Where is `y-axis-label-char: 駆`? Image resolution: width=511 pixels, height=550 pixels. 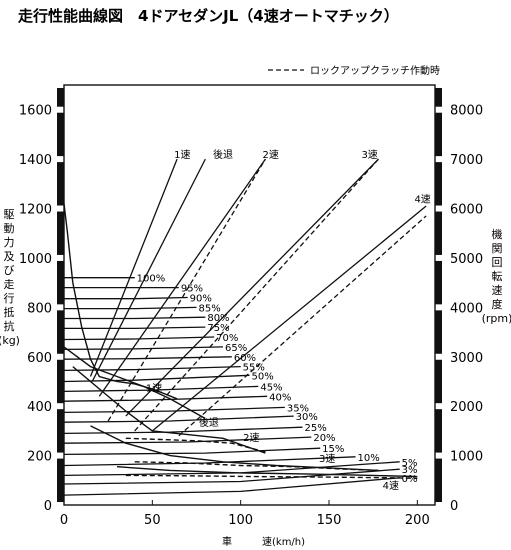 y-axis-label-char: 駆 is located at coordinates (9, 214).